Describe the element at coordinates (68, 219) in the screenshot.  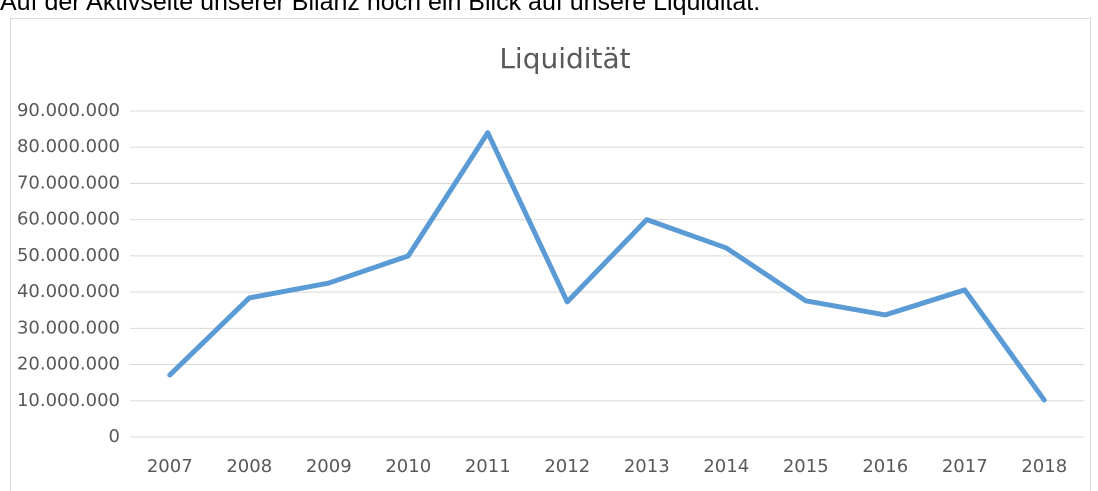
I see `y-tick-label: 60.000.000` at that location.